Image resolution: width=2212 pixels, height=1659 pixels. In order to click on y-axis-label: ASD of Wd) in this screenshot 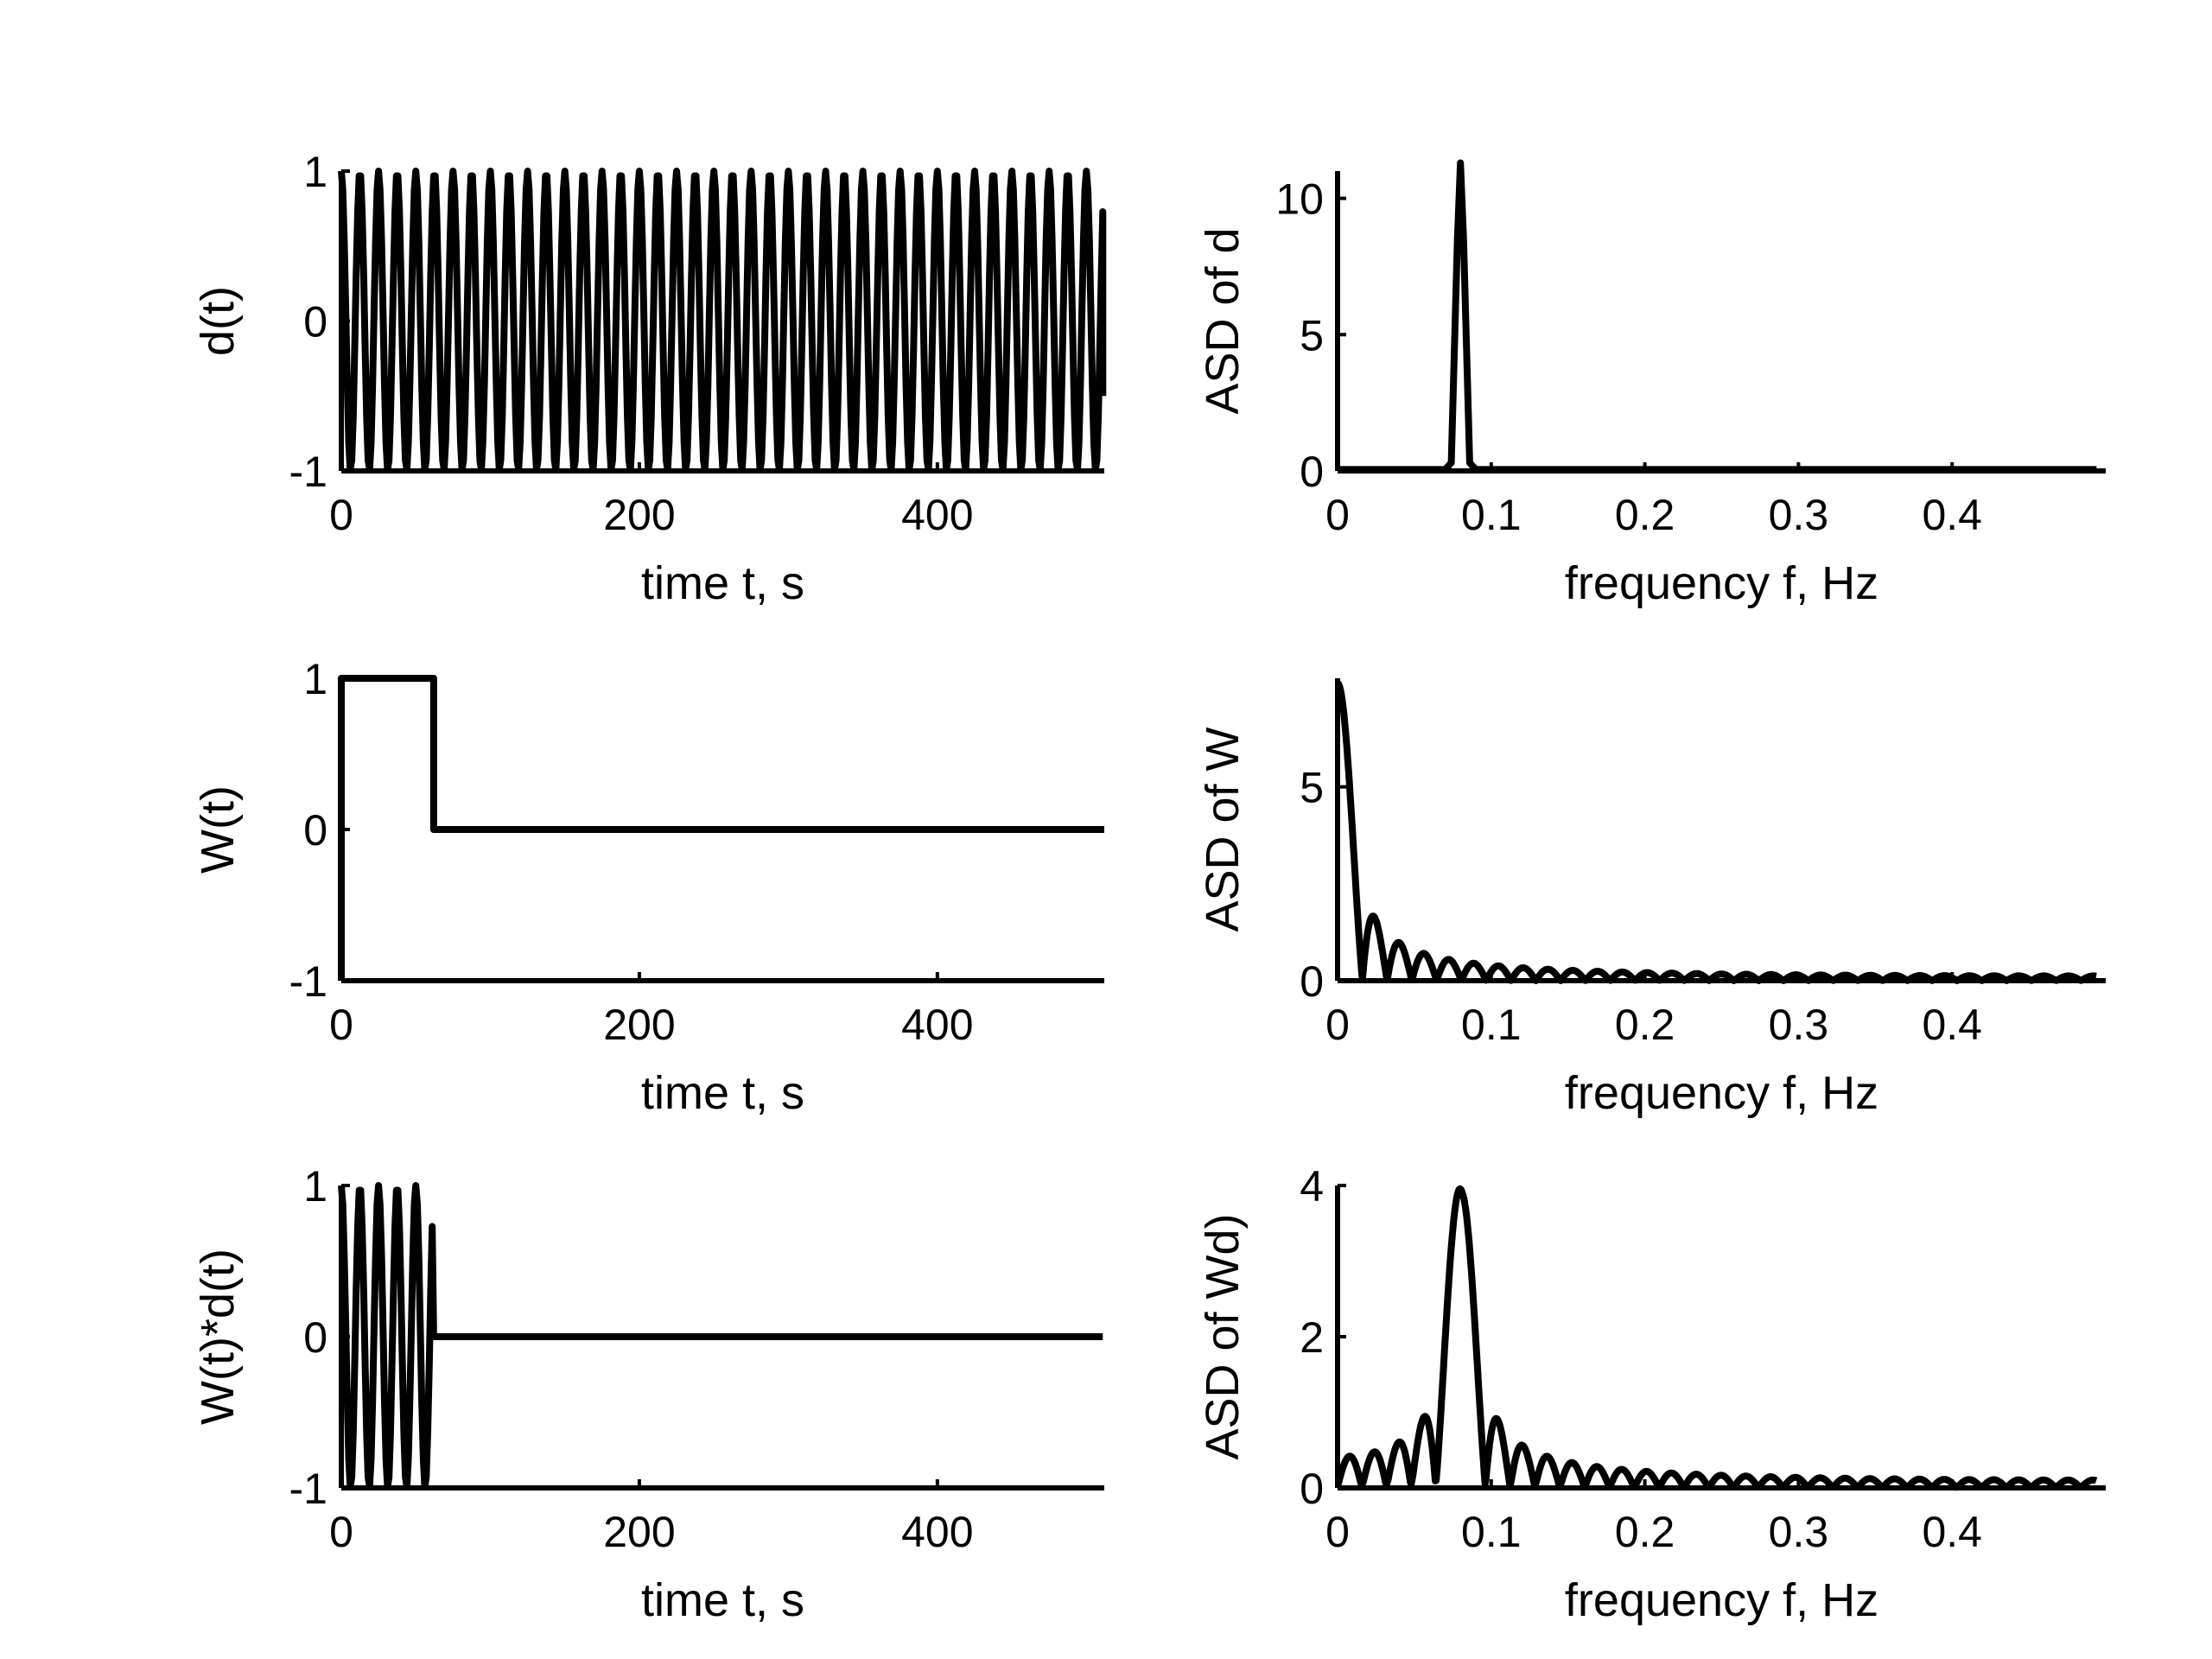, I will do `click(1223, 1336)`.